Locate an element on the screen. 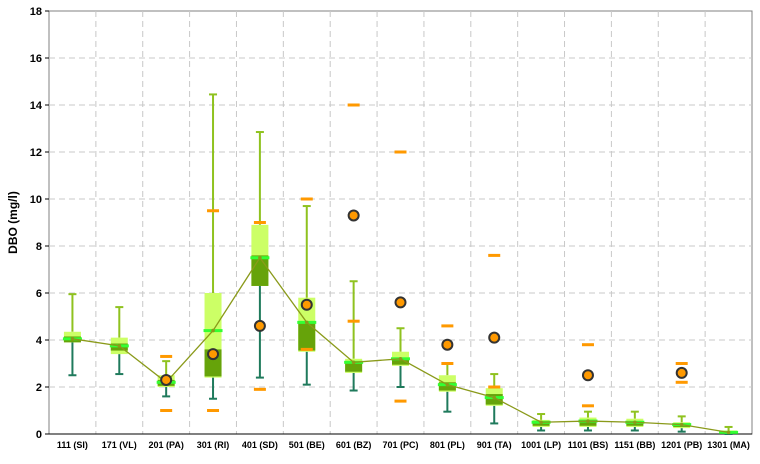 The image size is (760, 464). y-tick-label: 12 is located at coordinates (36, 153).